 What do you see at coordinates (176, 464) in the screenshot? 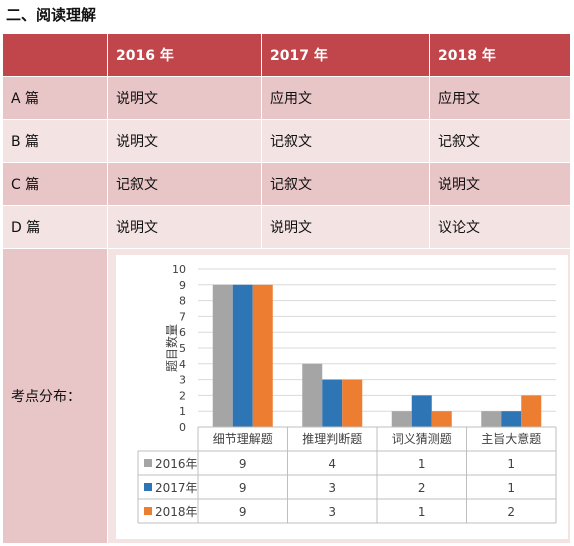
I see `legend-series-name: 2016年` at bounding box center [176, 464].